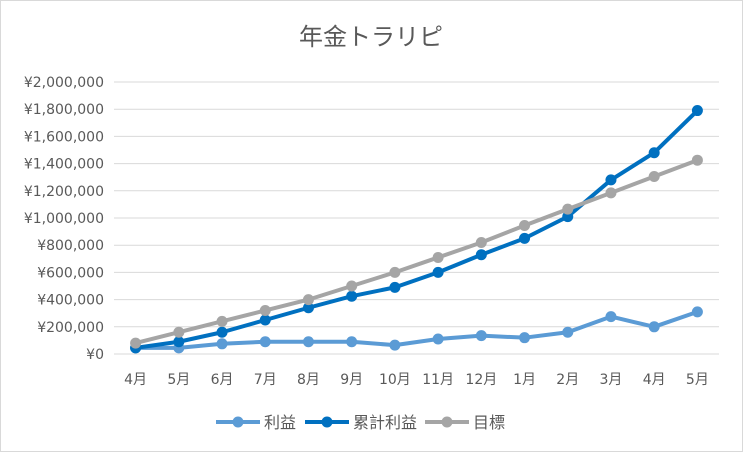 This screenshot has height=452, width=743. What do you see at coordinates (64, 192) in the screenshot?
I see `y-tick-label: ¥1,200,000` at bounding box center [64, 192].